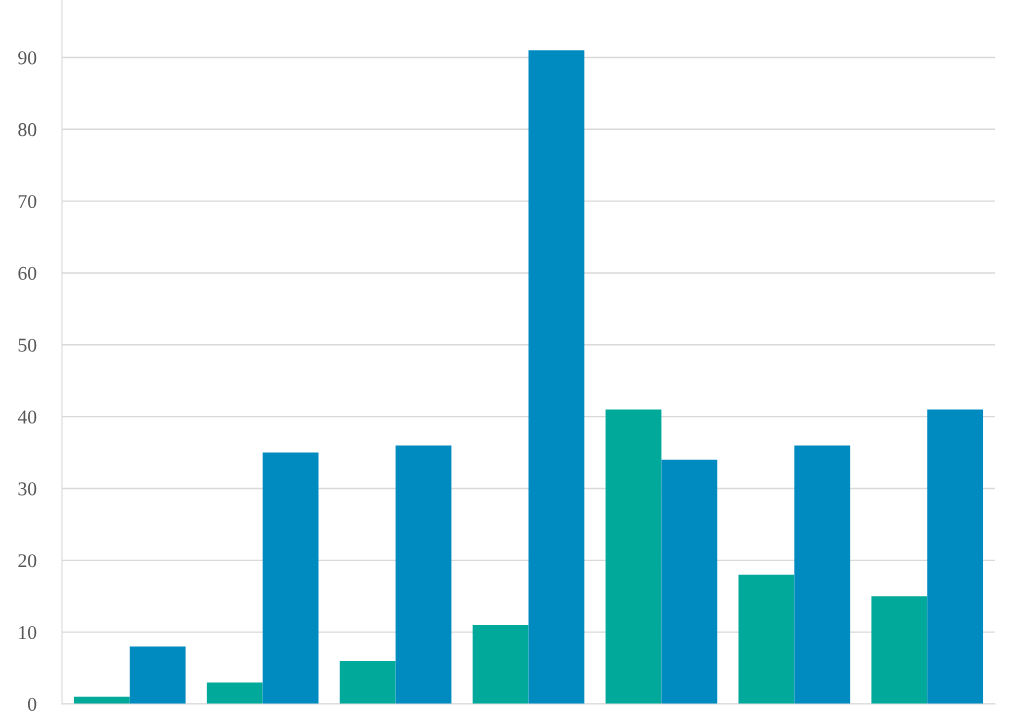  Describe the element at coordinates (27, 345) in the screenshot. I see `y-tick-label: 50` at that location.